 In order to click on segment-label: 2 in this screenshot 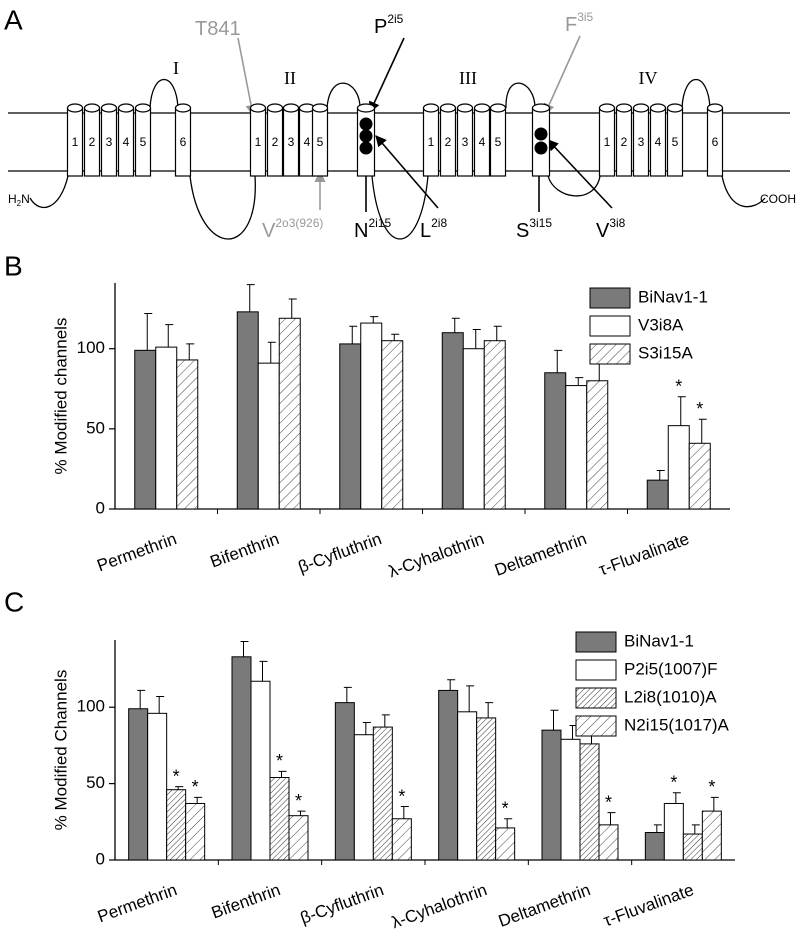, I will do `click(275, 142)`.